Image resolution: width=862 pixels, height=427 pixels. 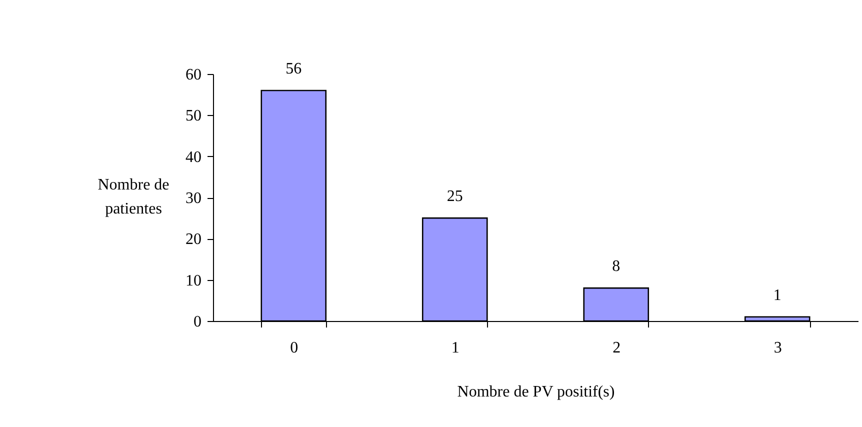 What do you see at coordinates (198, 322) in the screenshot?
I see `y-tick-label: 0` at bounding box center [198, 322].